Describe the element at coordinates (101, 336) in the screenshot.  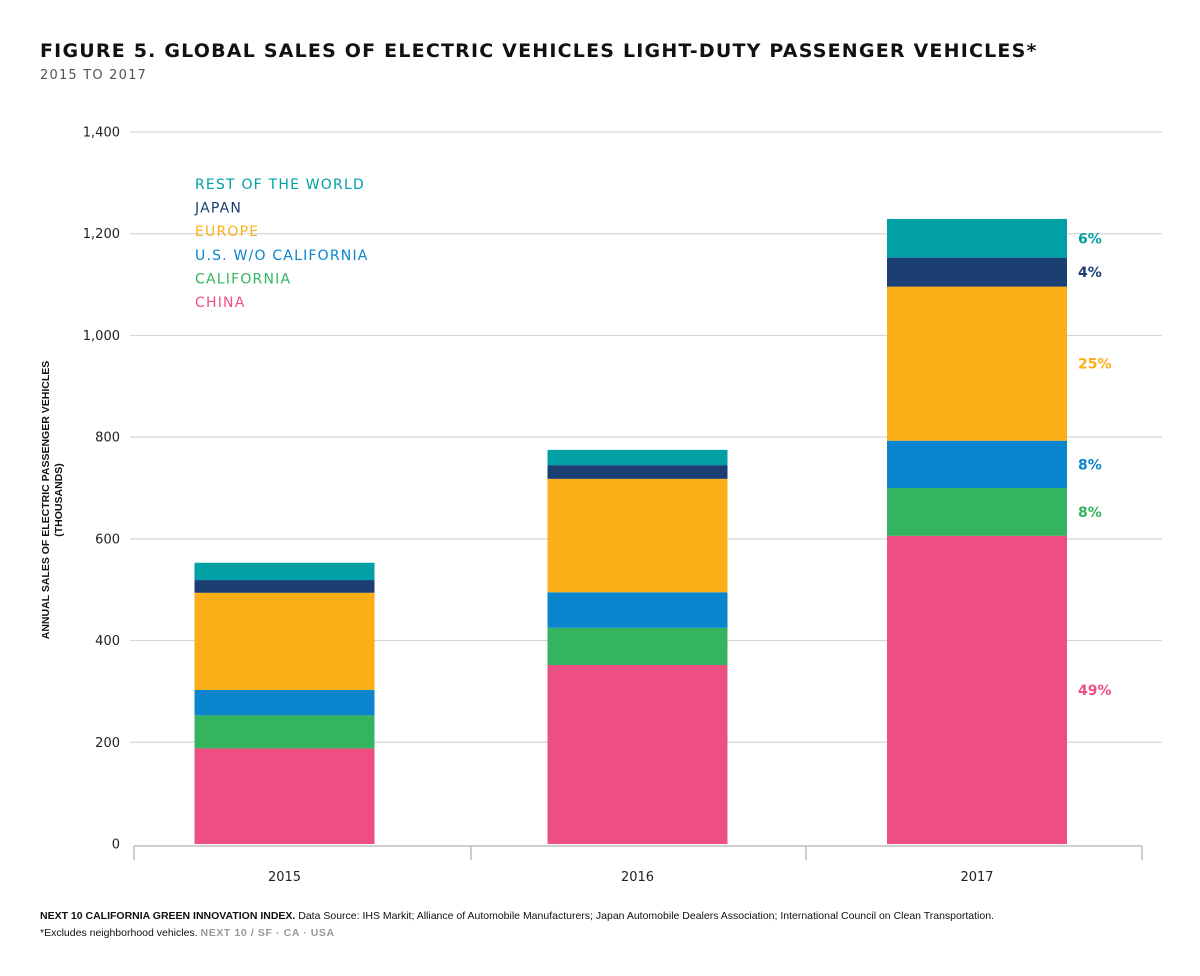
I see `y-tick-label: 1,000` at that location.